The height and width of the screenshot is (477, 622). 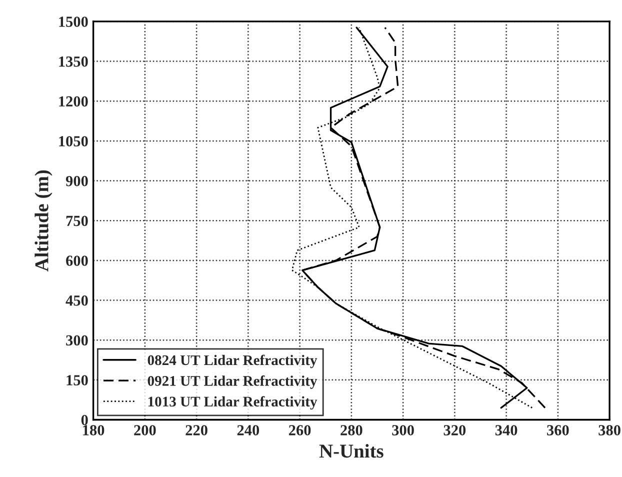 What do you see at coordinates (403, 430) in the screenshot?
I see `x-tick-label: 300` at bounding box center [403, 430].